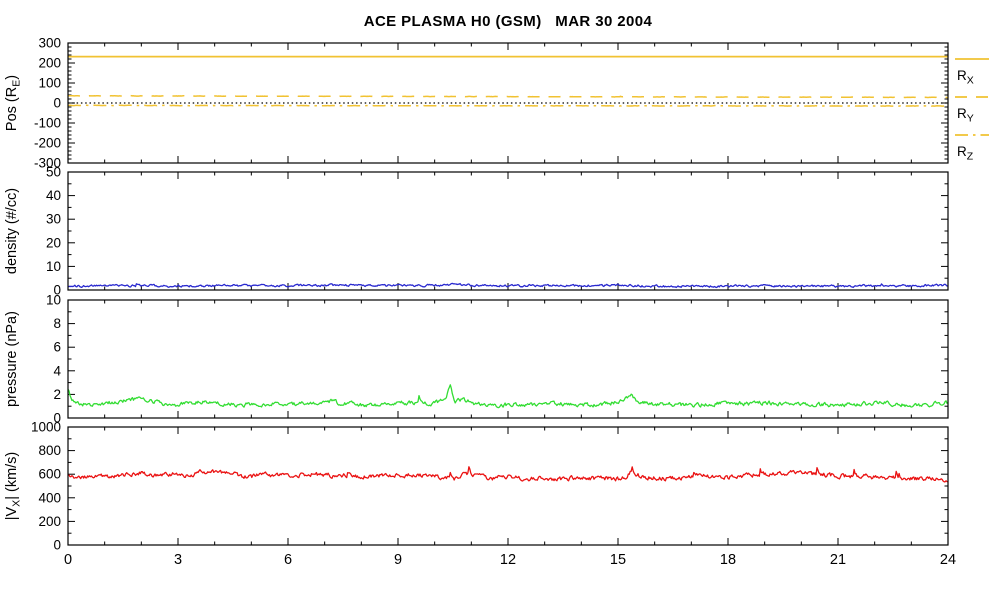 This screenshot has height=600, width=993. Describe the element at coordinates (965, 115) in the screenshot. I see `legend-label-R_Y: RY` at that location.